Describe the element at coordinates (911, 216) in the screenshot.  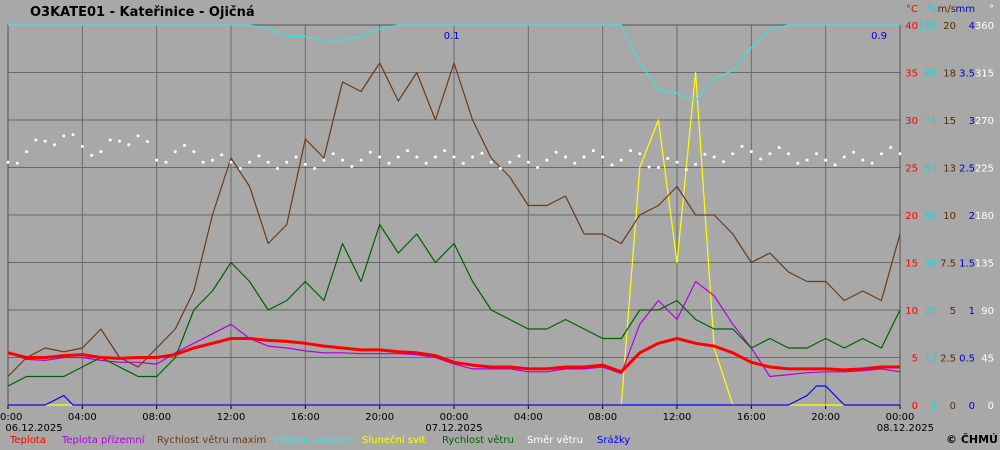
I see `y-tick-label: 20` at that location.